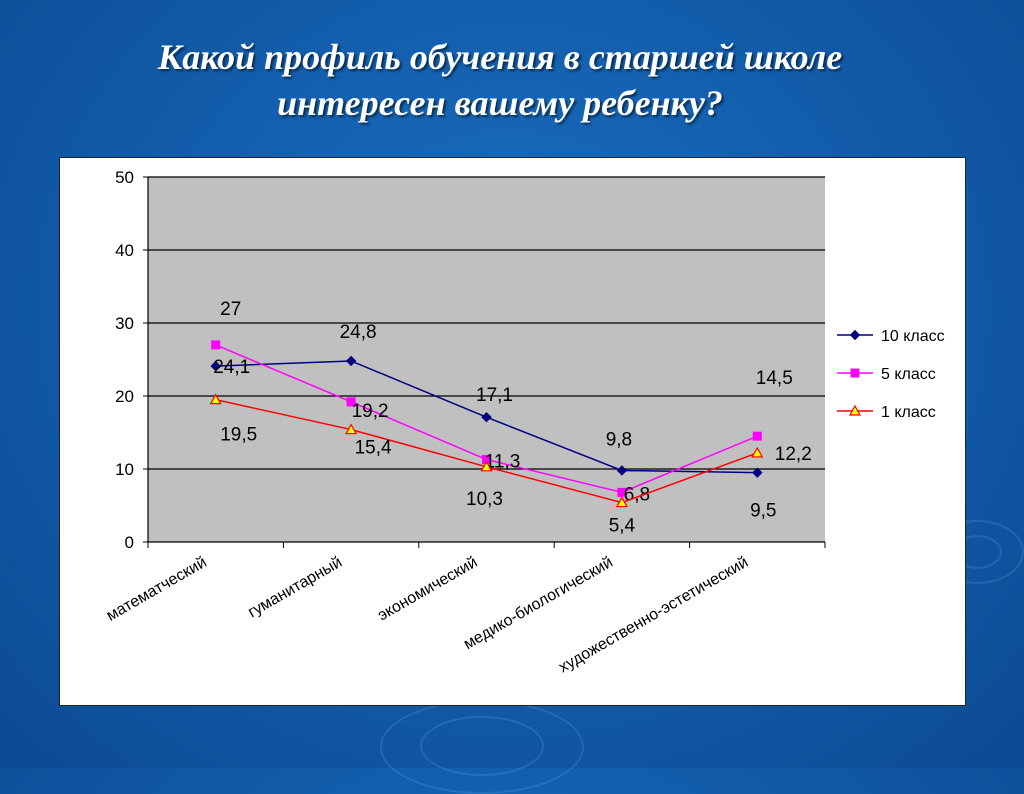 The height and width of the screenshot is (794, 1024). Describe the element at coordinates (494, 395) in the screenshot. I see `series-10-klass-data-label: 17,1` at that location.